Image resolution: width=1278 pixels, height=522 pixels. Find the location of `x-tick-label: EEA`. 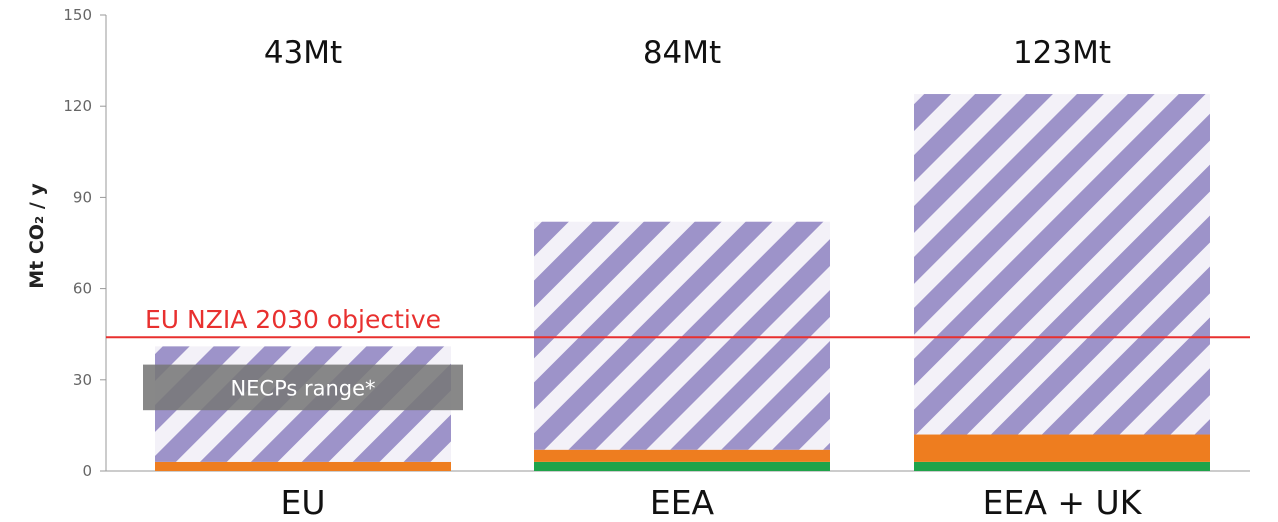

x-tick-label: EEA is located at coordinates (682, 502).